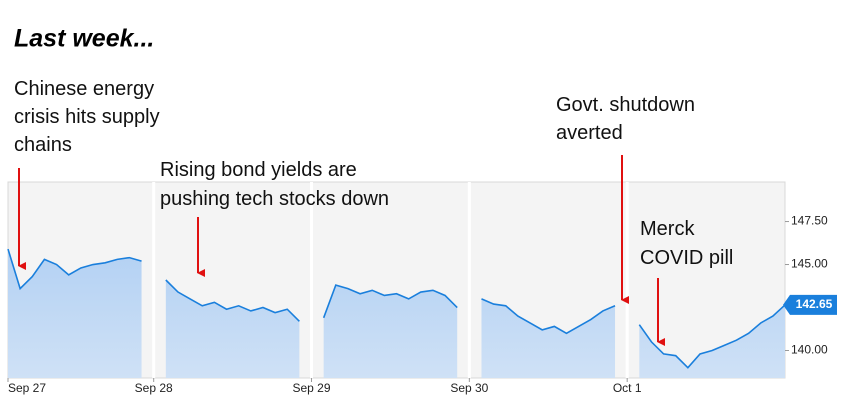 Image resolution: width=842 pixels, height=400 pixels. What do you see at coordinates (43, 145) in the screenshot?
I see `annotation-line: chains` at bounding box center [43, 145].